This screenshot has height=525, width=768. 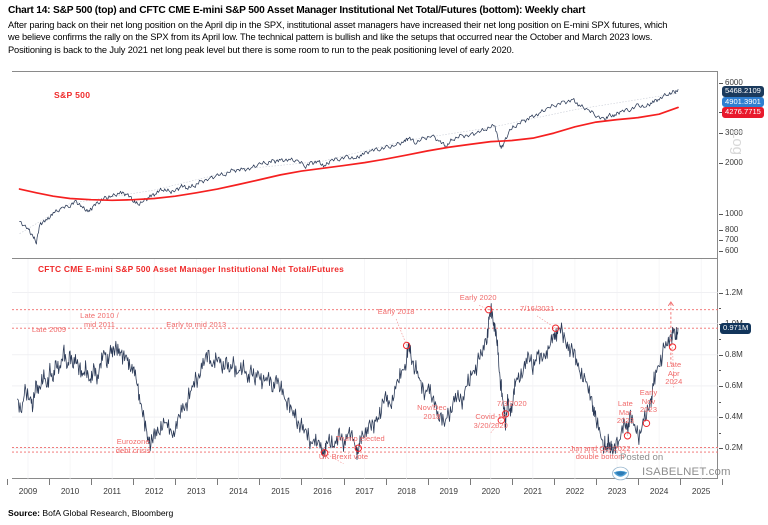 I want to click on x-axis-label: 2013, so click(x=196, y=491).